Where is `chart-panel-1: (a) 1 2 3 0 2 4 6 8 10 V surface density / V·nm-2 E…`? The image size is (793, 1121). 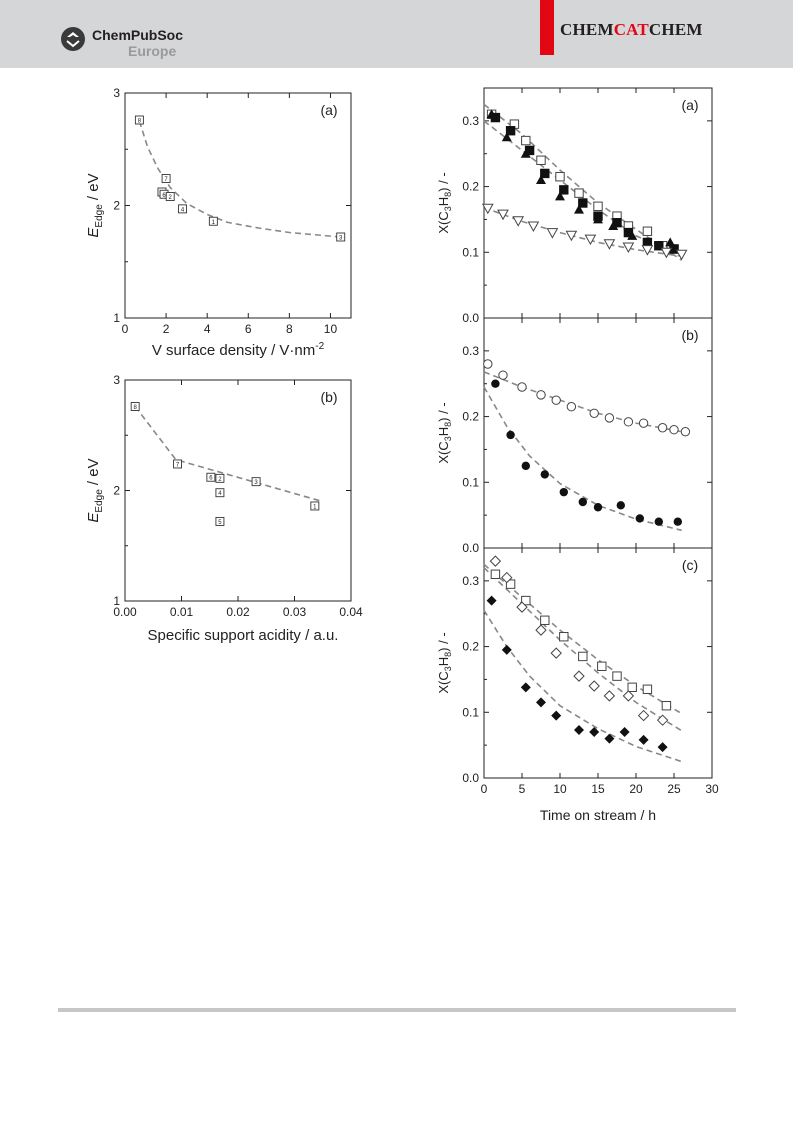 chart-panel-1: (a) 1 2 3 0 2 4 6 8 10 V surface density / V·nm-2 E… is located at coordinates (218, 222).